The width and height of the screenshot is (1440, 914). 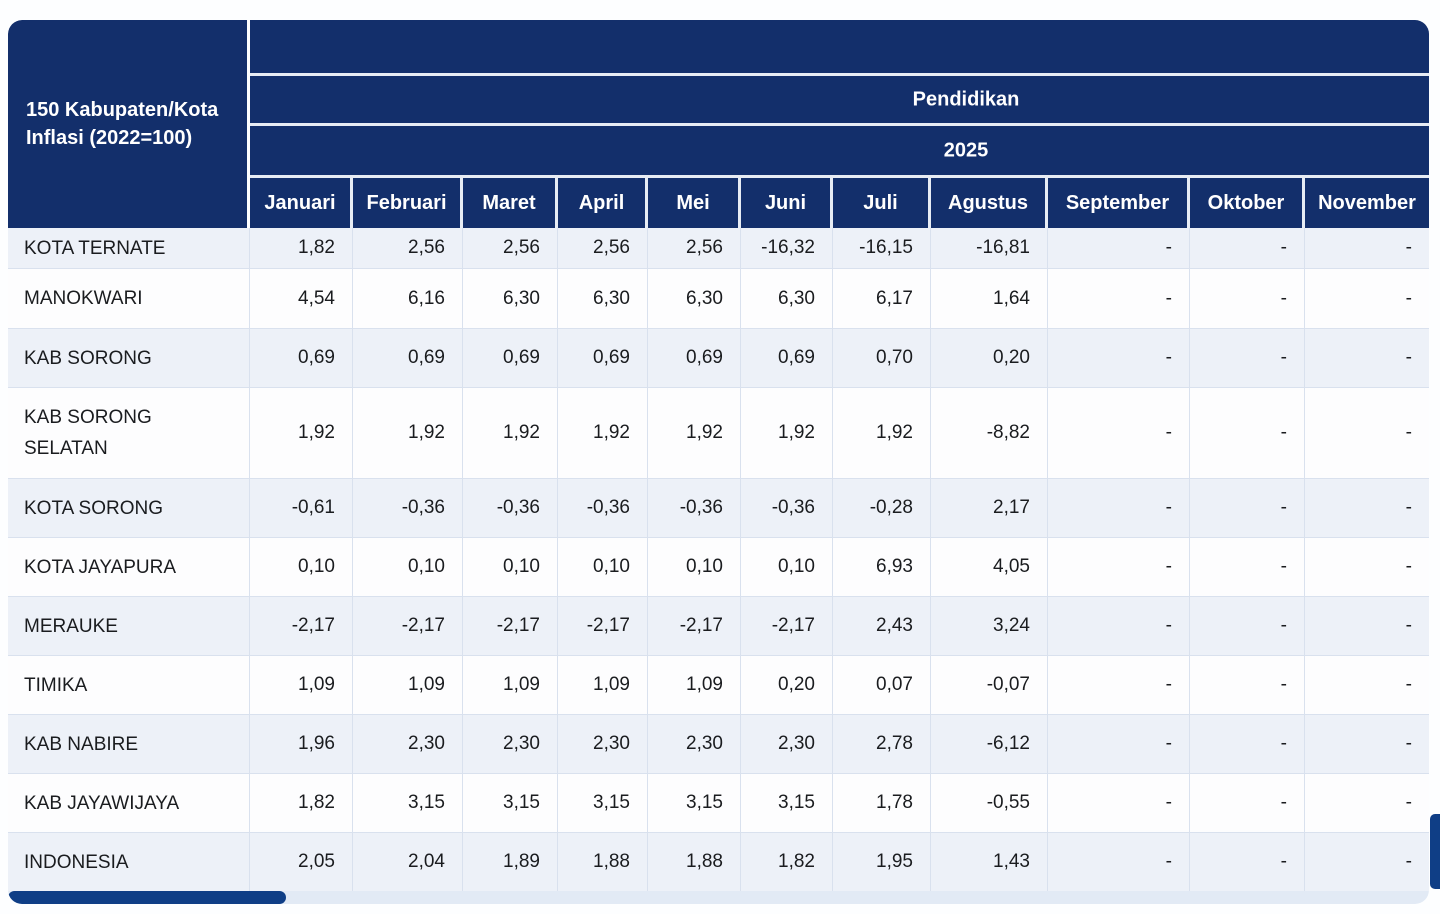 I want to click on value-cell: 4,54, so click(x=301, y=298).